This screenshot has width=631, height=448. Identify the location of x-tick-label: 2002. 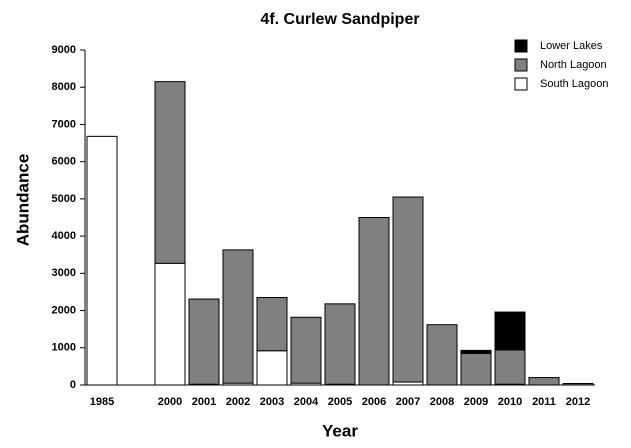
(238, 402).